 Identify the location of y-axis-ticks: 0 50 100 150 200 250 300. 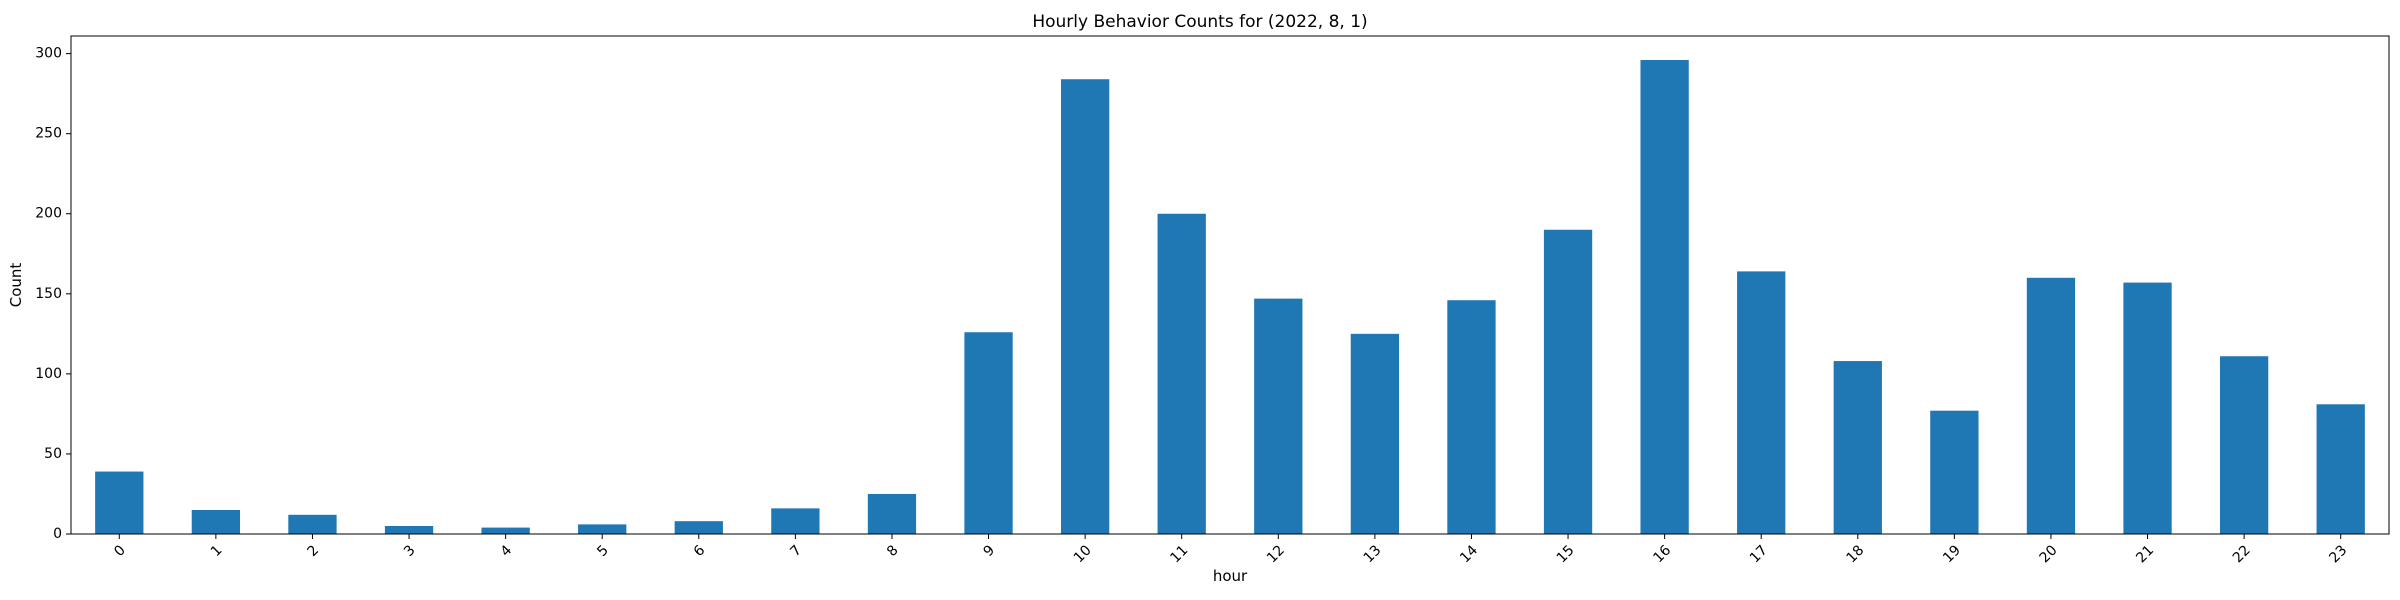
(53, 294).